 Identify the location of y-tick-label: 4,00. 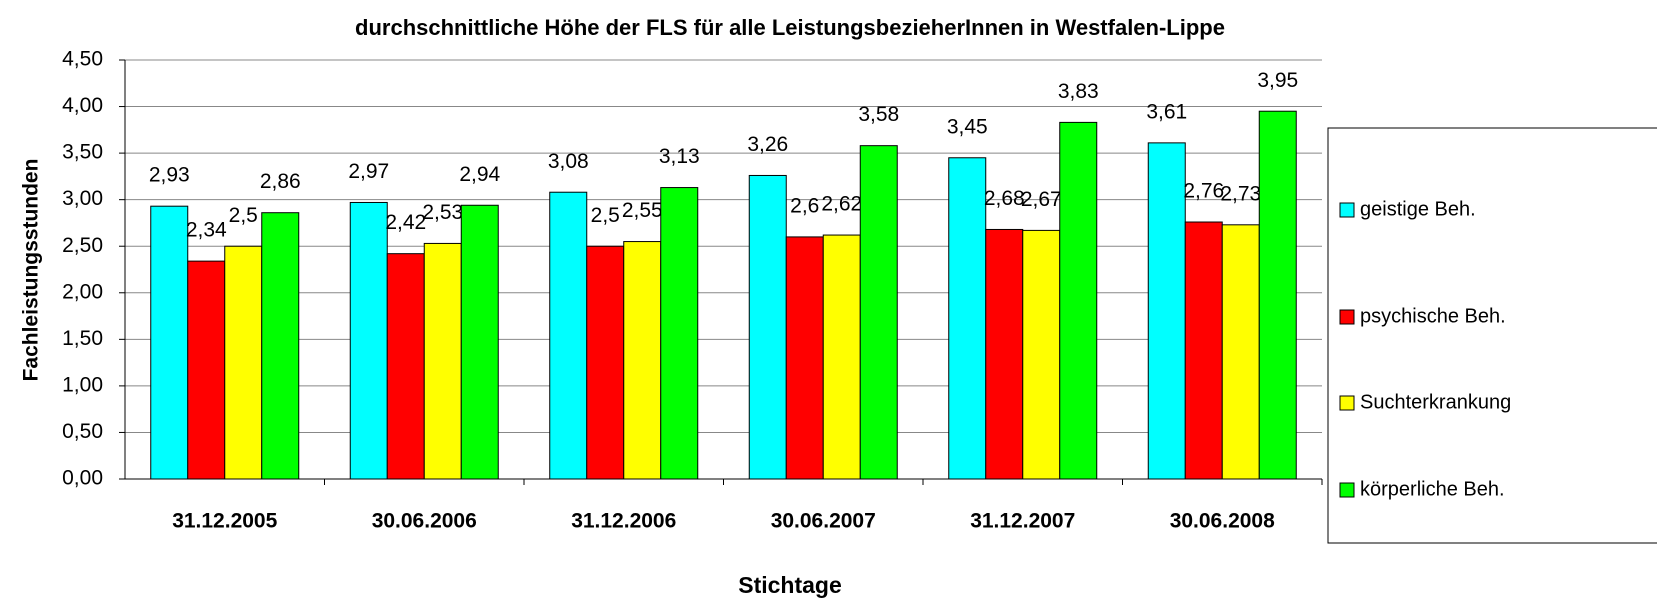
(82, 105).